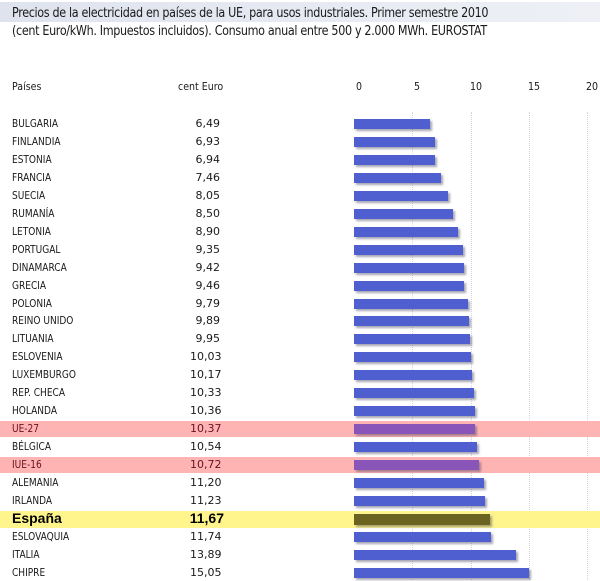 The width and height of the screenshot is (600, 581). What do you see at coordinates (300, 357) in the screenshot?
I see `table-row: ESLOVENIA 10,03` at bounding box center [300, 357].